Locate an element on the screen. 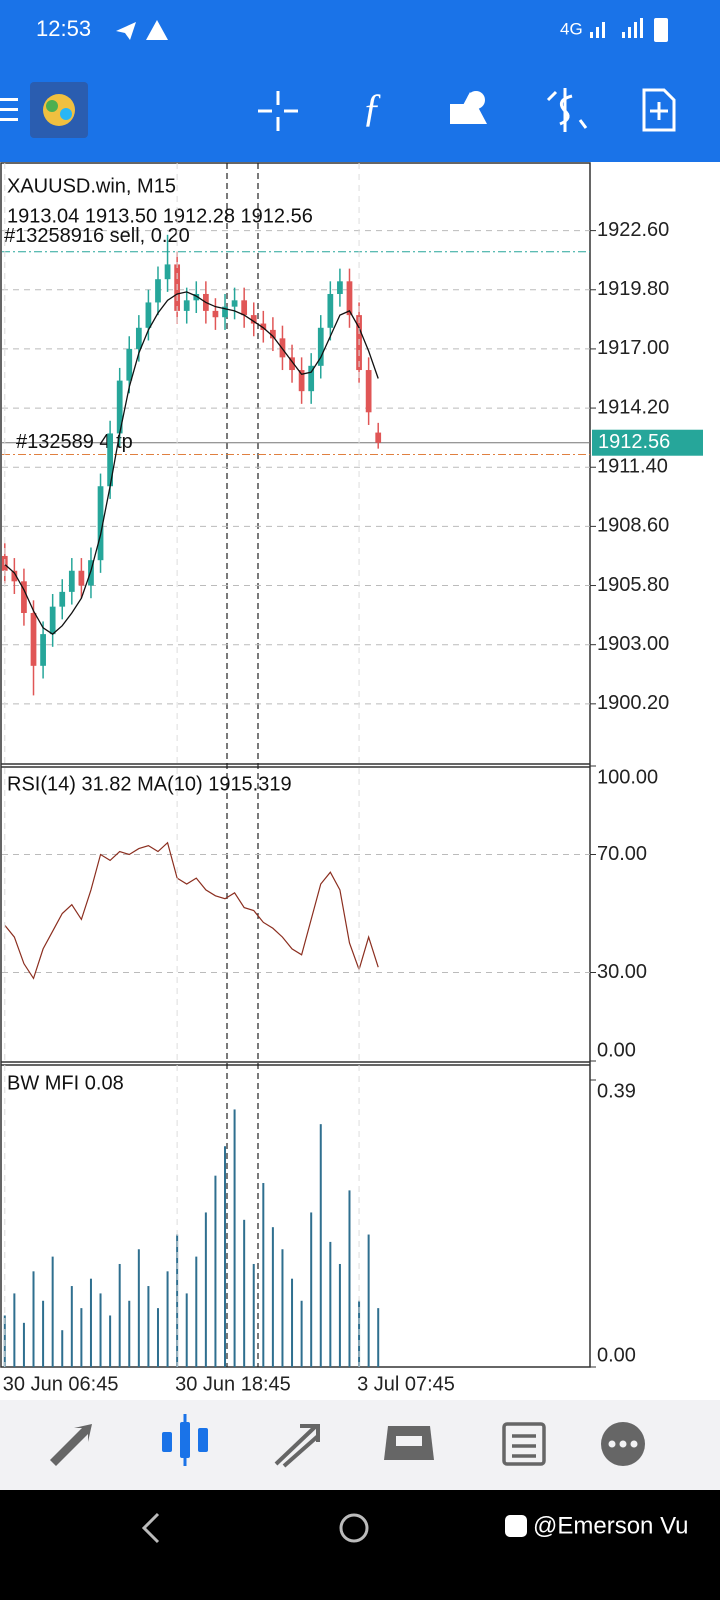 The height and width of the screenshot is (1600, 720). indicators-button: ƒ is located at coordinates (372, 107).